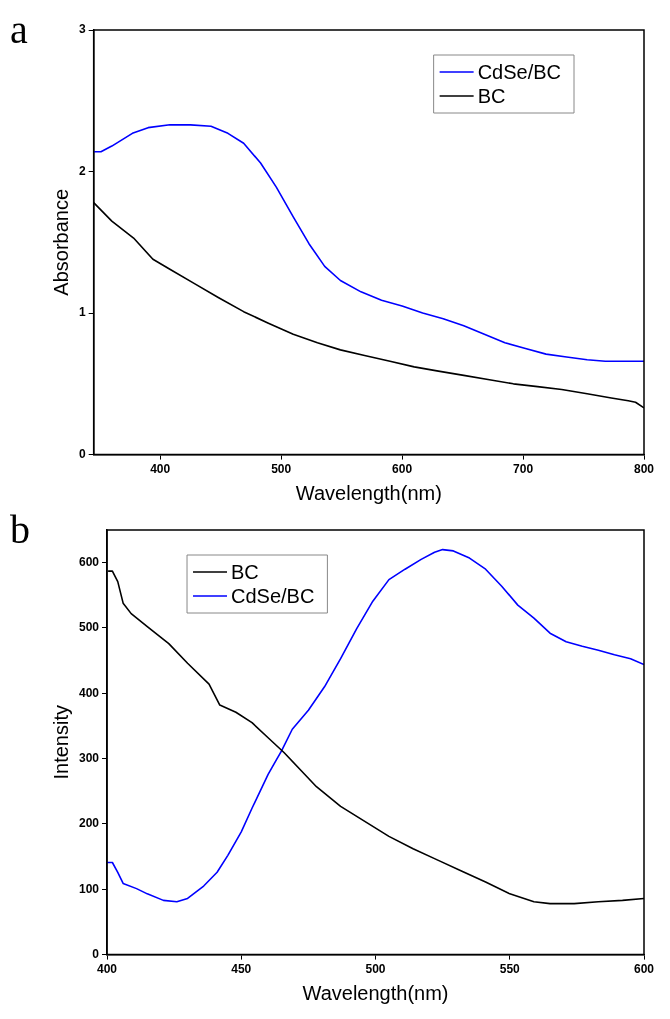 The height and width of the screenshot is (1019, 670). I want to click on y-tick-label: 3, so click(82, 29).